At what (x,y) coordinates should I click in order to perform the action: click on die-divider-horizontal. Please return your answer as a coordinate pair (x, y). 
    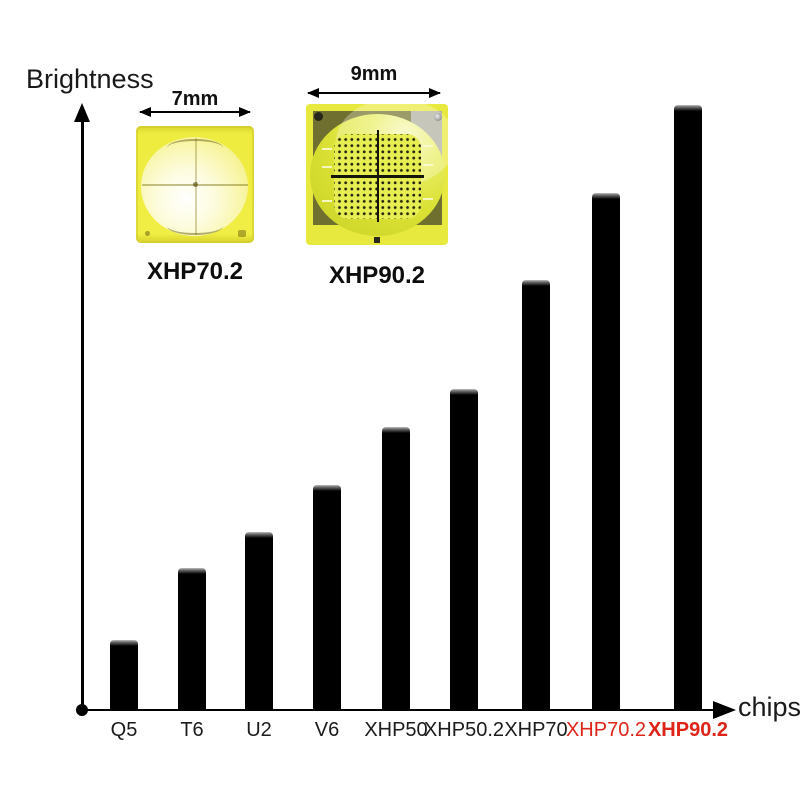
    Looking at the image, I should click on (377, 176).